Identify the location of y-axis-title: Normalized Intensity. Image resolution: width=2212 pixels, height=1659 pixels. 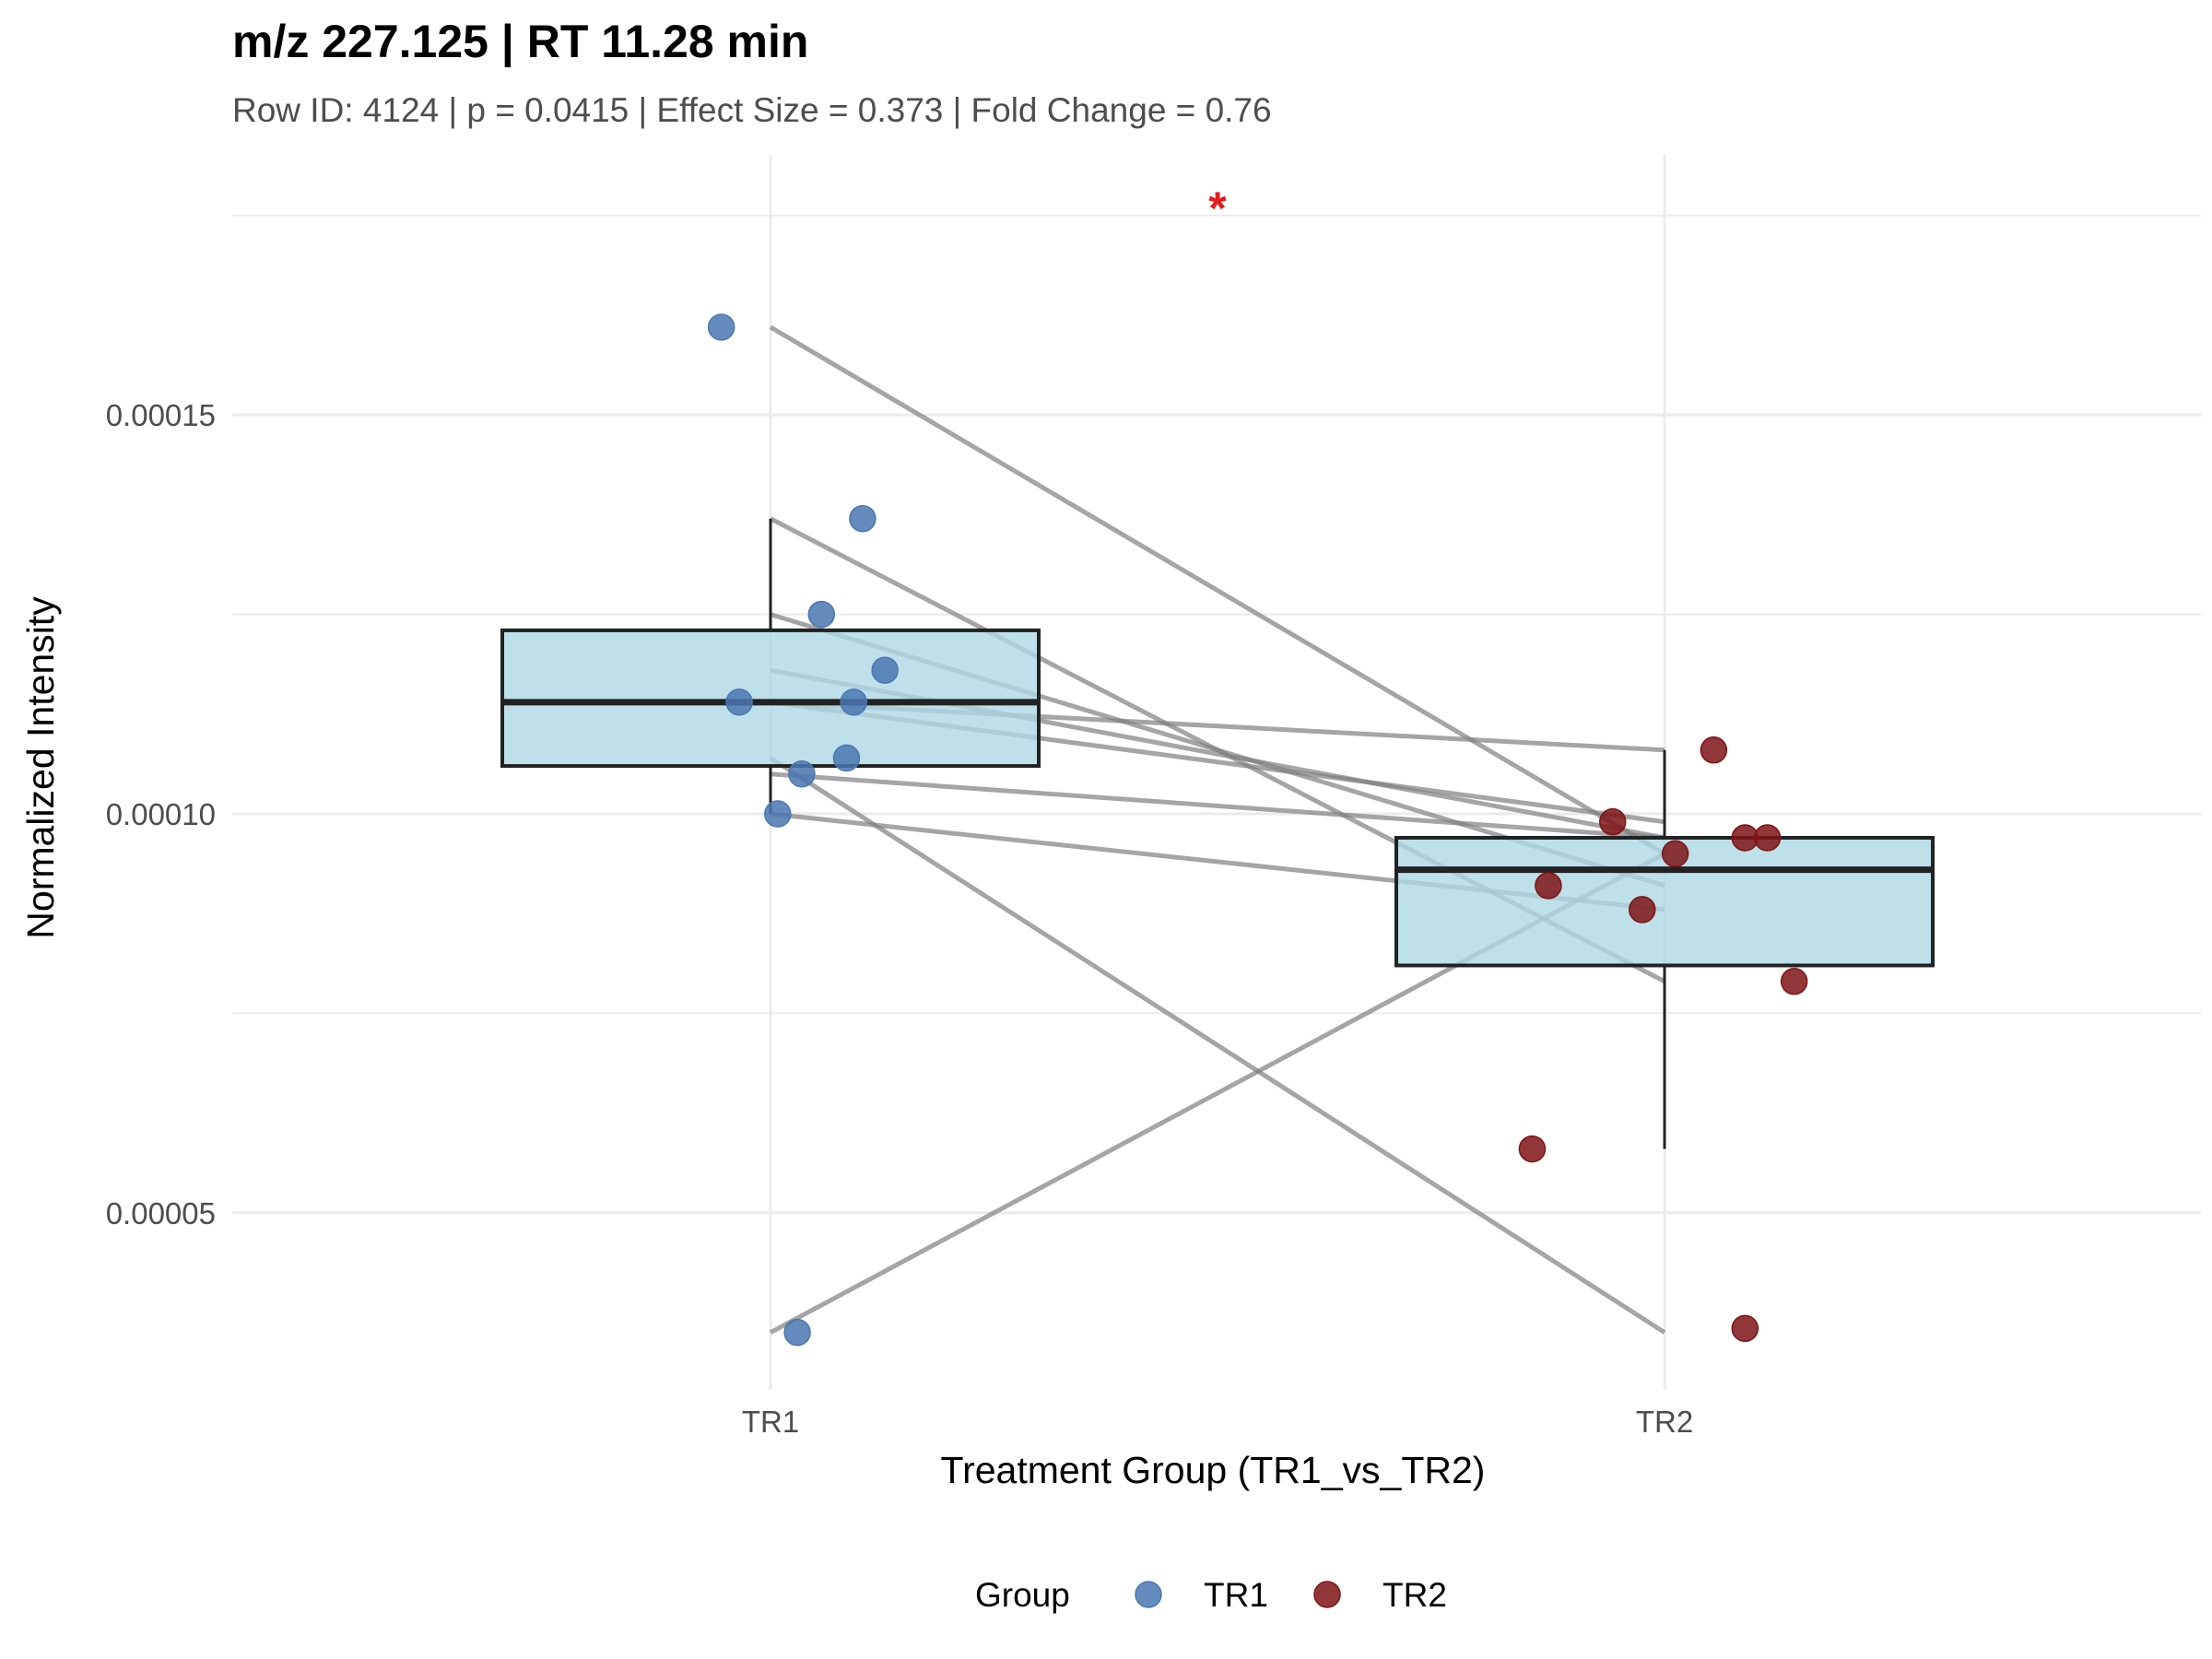
(40, 767).